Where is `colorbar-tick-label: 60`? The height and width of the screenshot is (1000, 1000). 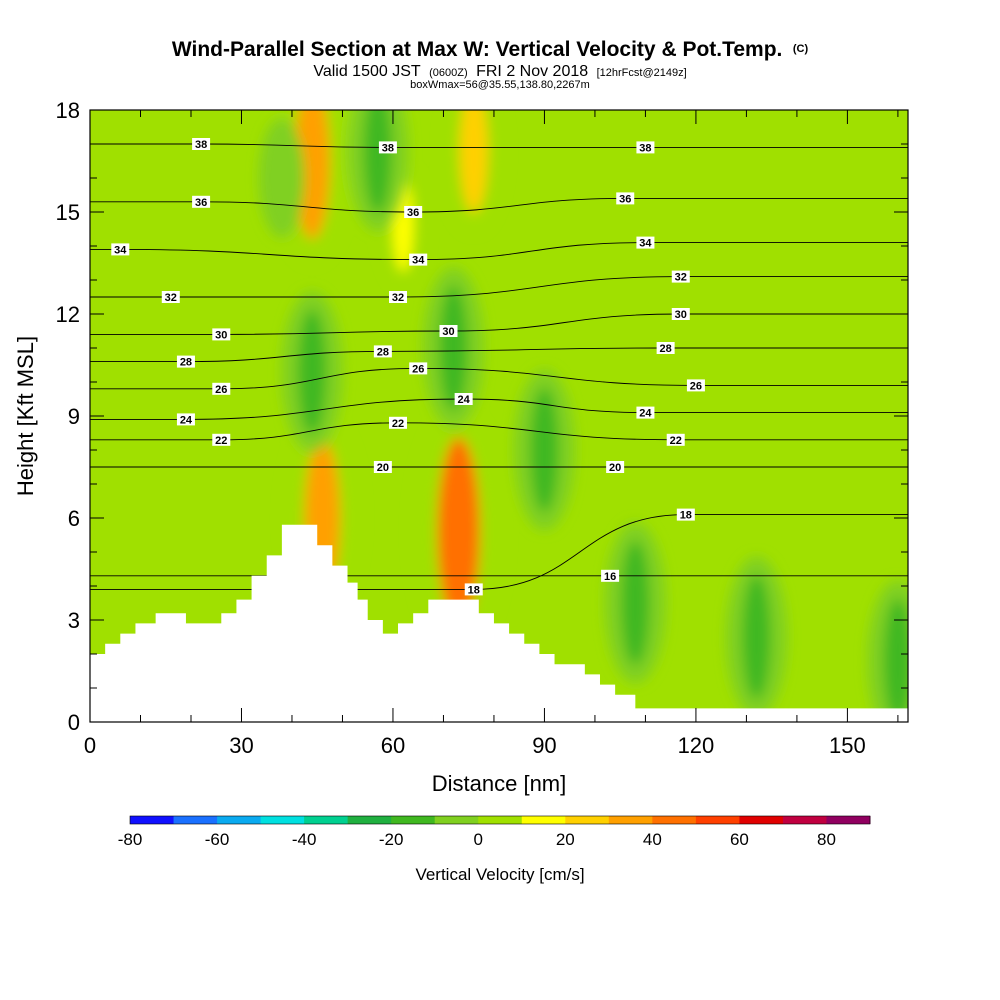 colorbar-tick-label: 60 is located at coordinates (739, 839).